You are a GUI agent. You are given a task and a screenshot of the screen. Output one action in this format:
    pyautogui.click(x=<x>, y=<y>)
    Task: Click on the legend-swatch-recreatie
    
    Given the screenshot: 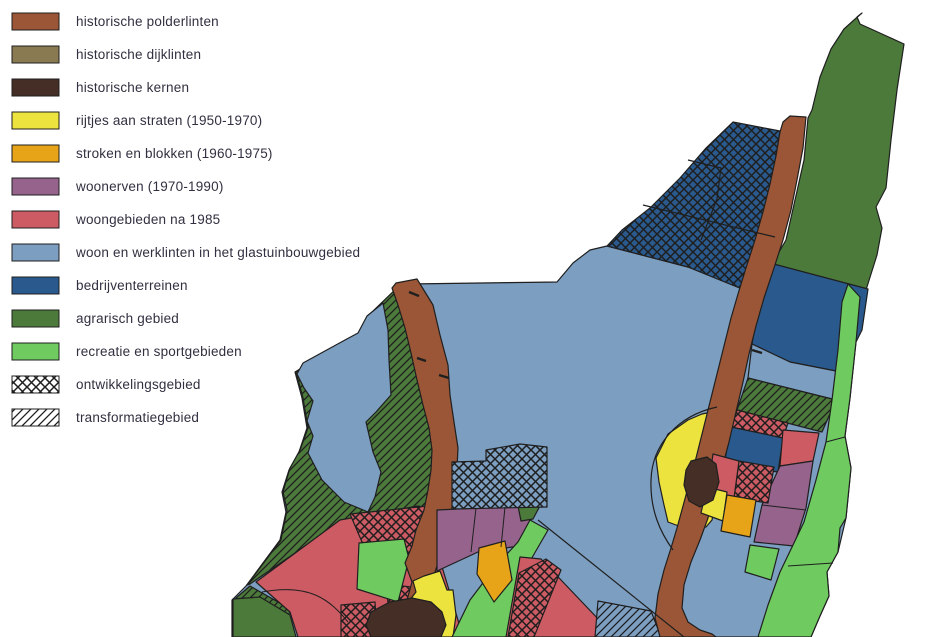 What is the action you would take?
    pyautogui.click(x=35, y=351)
    